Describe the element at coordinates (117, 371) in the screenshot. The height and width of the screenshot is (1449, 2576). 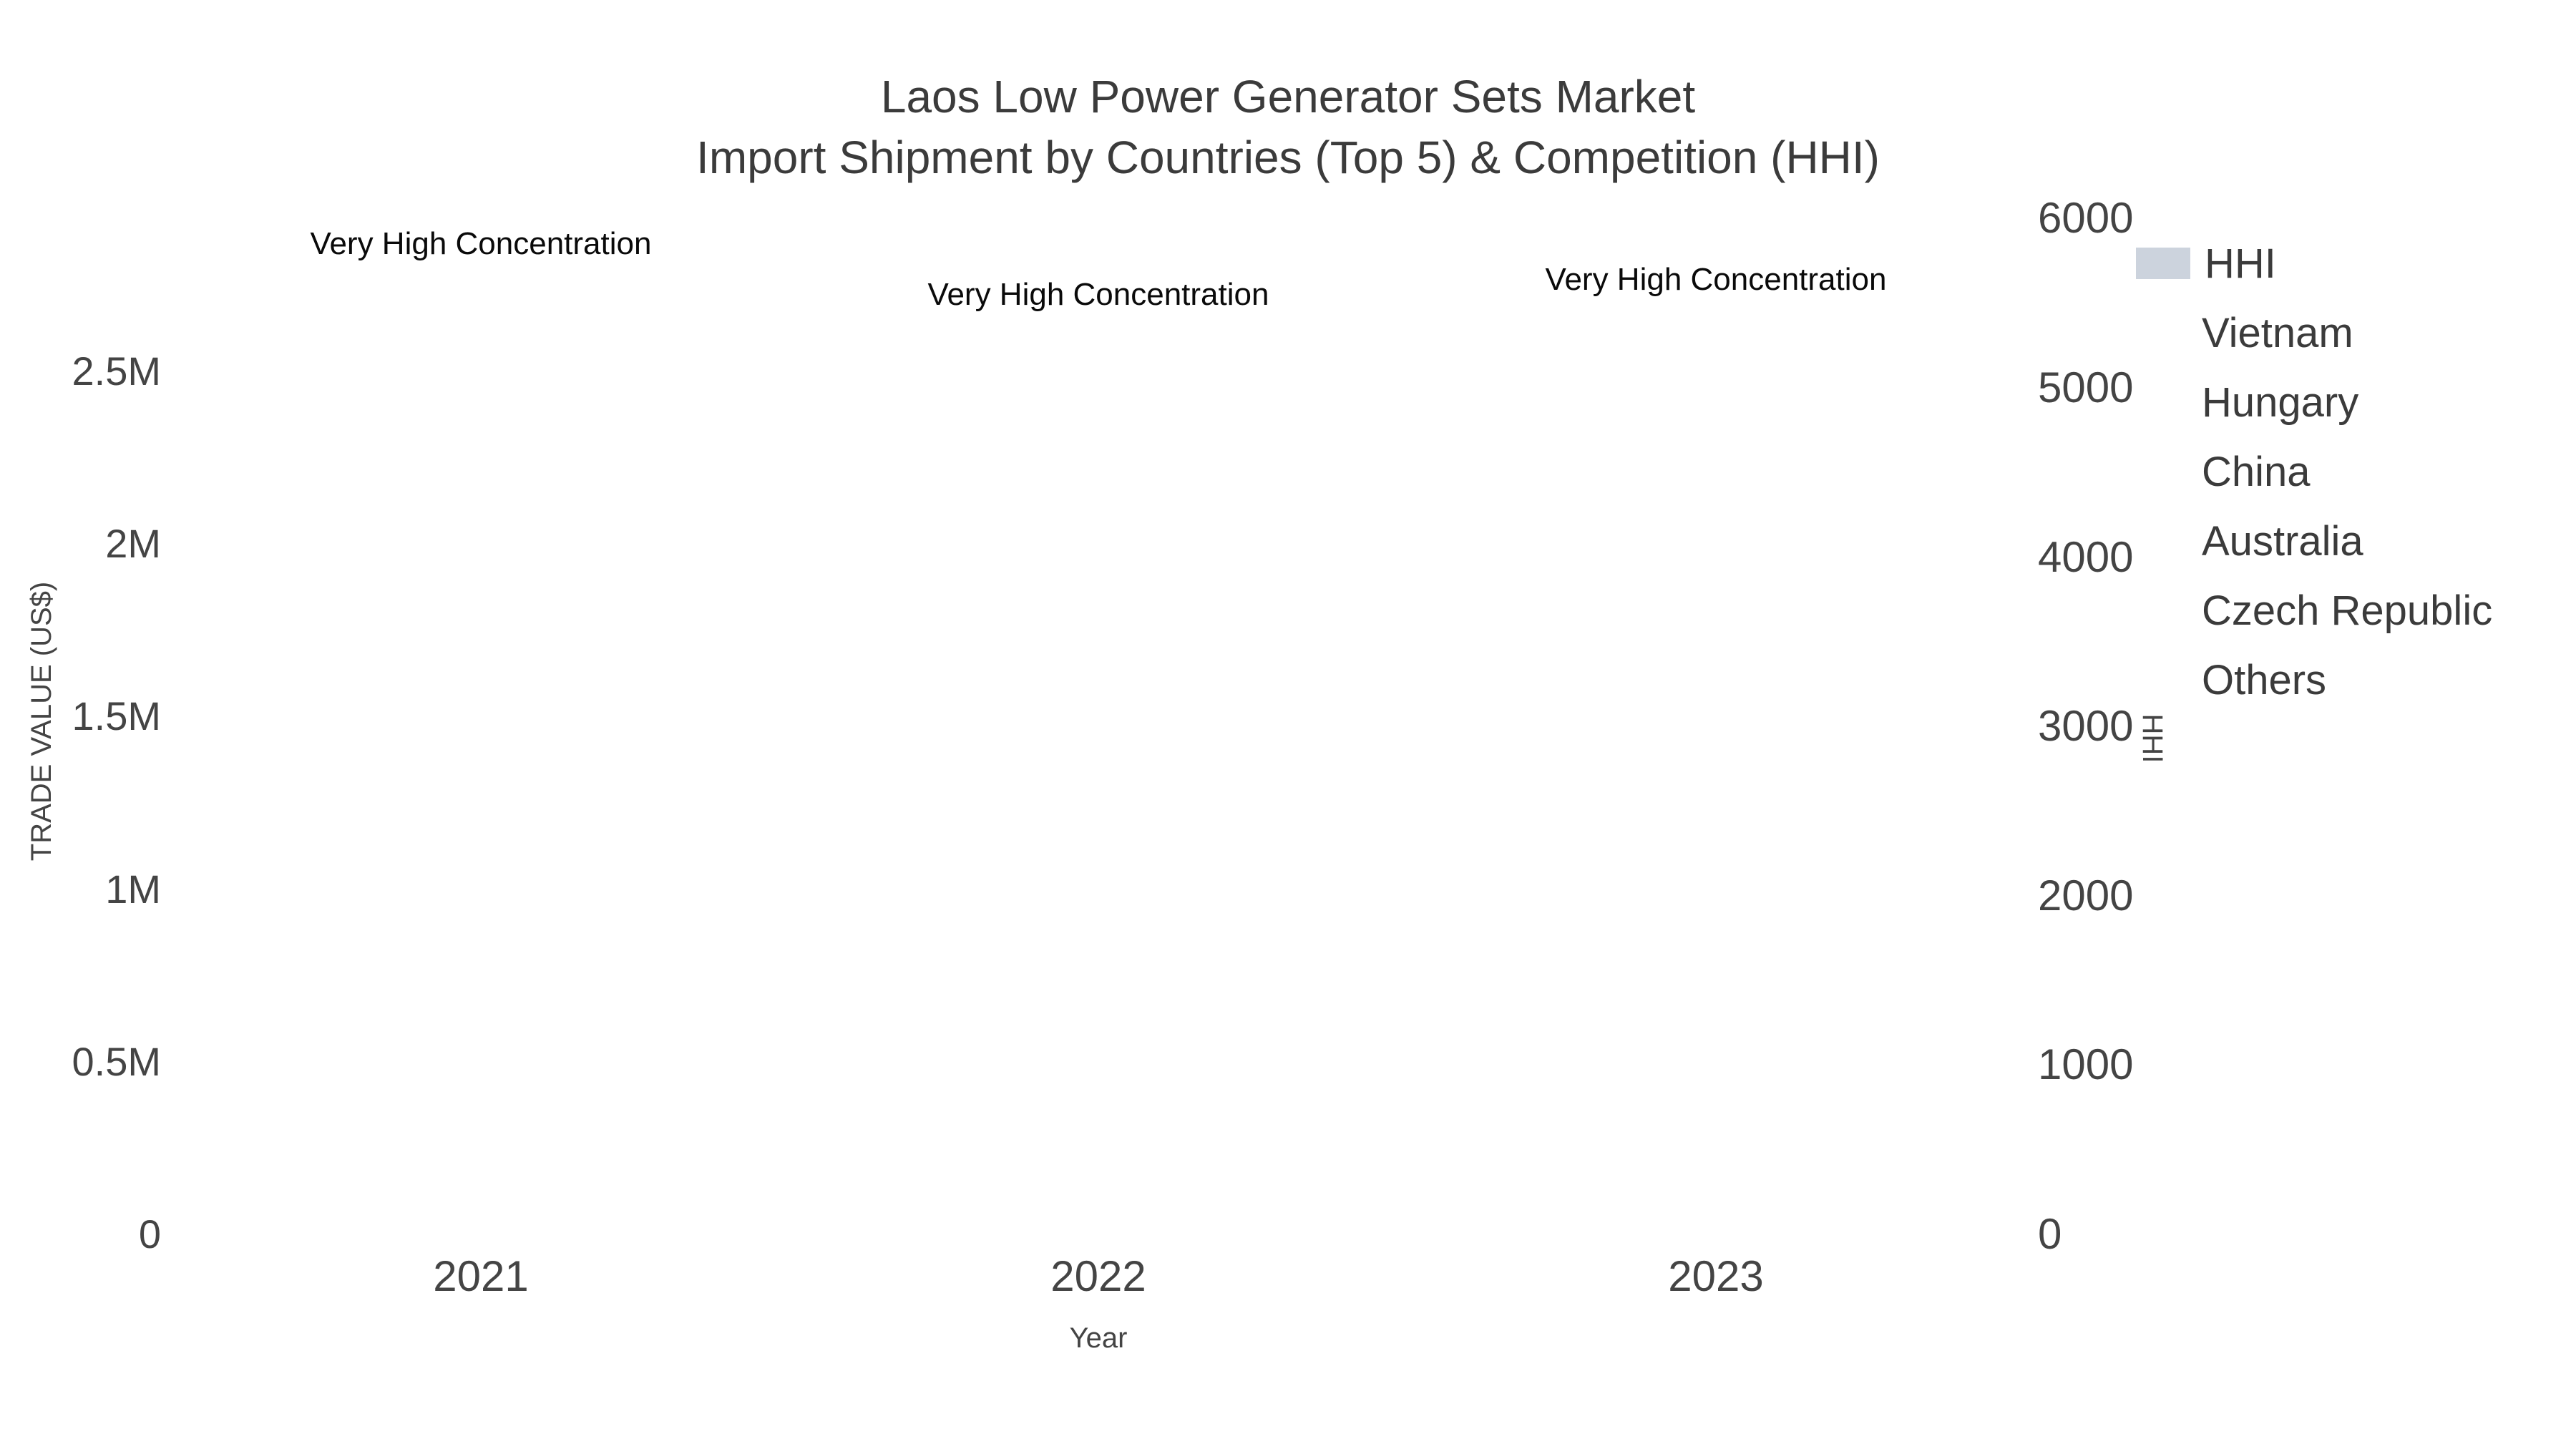
I see `left-tick-25m: 2.5M` at that location.